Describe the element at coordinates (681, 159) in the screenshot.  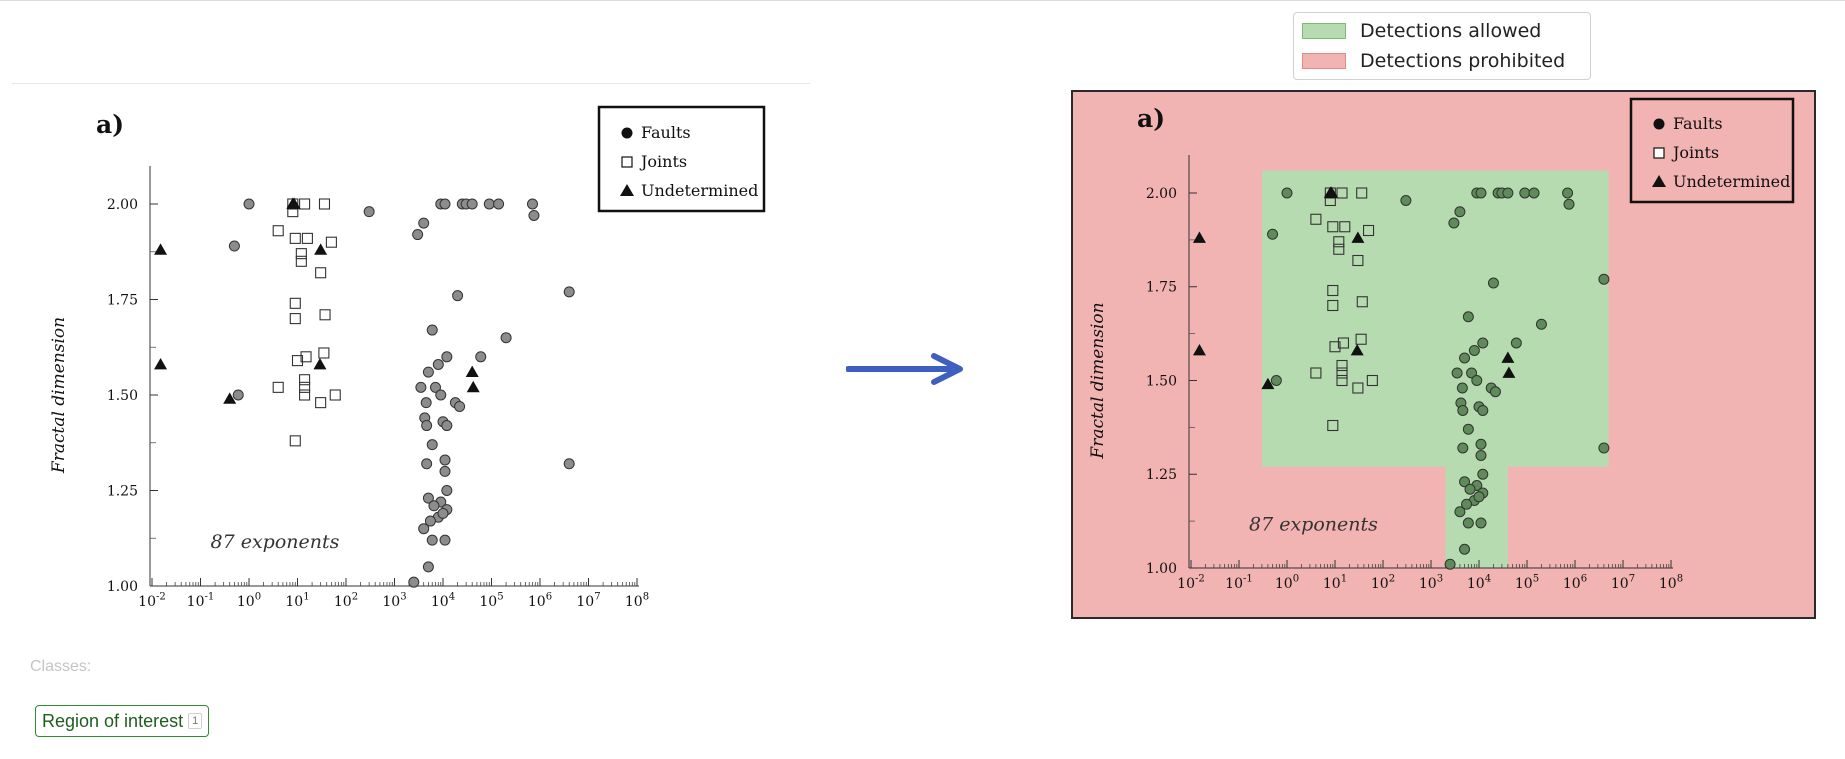
I see `chart-legend-box` at that location.